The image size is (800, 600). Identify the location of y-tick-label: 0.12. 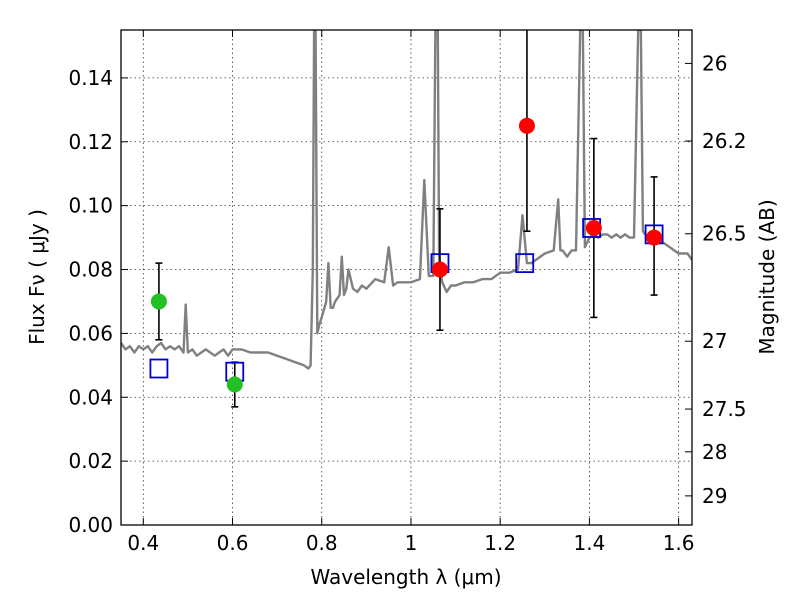
(90, 142).